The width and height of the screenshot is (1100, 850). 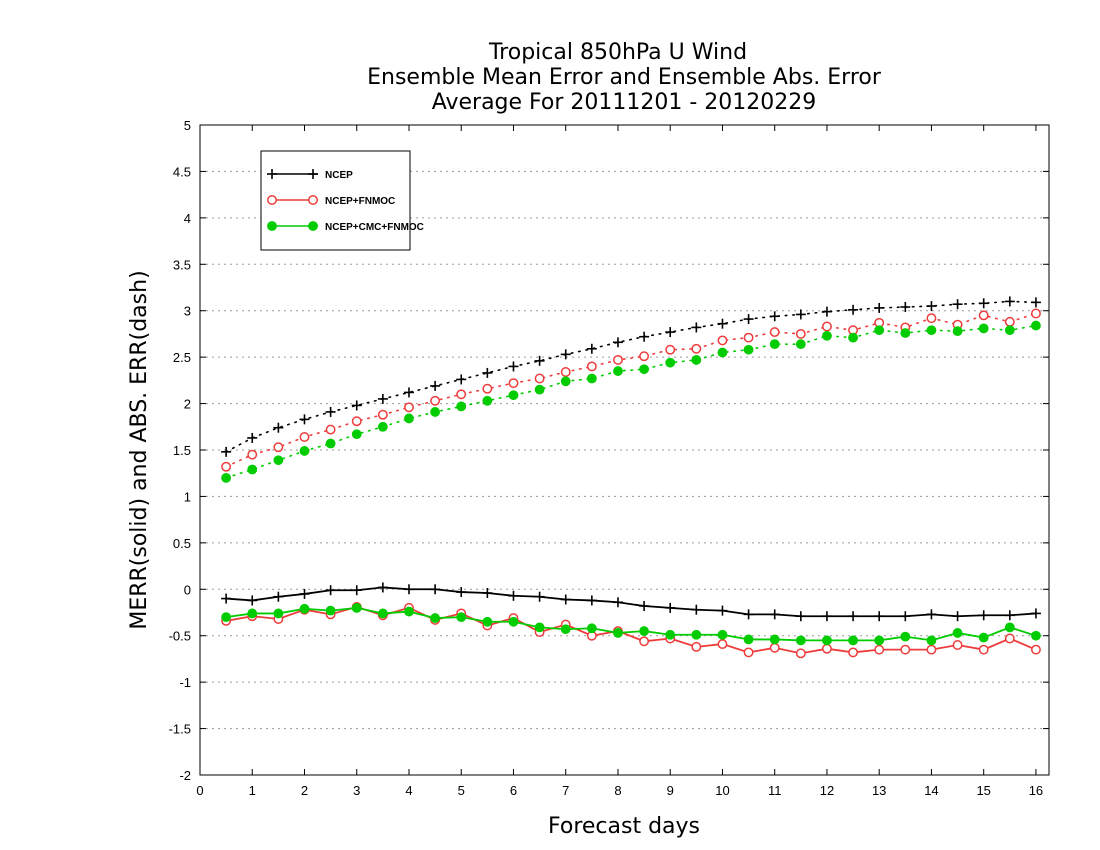 I want to click on y-tick-label: -2, so click(x=185, y=775).